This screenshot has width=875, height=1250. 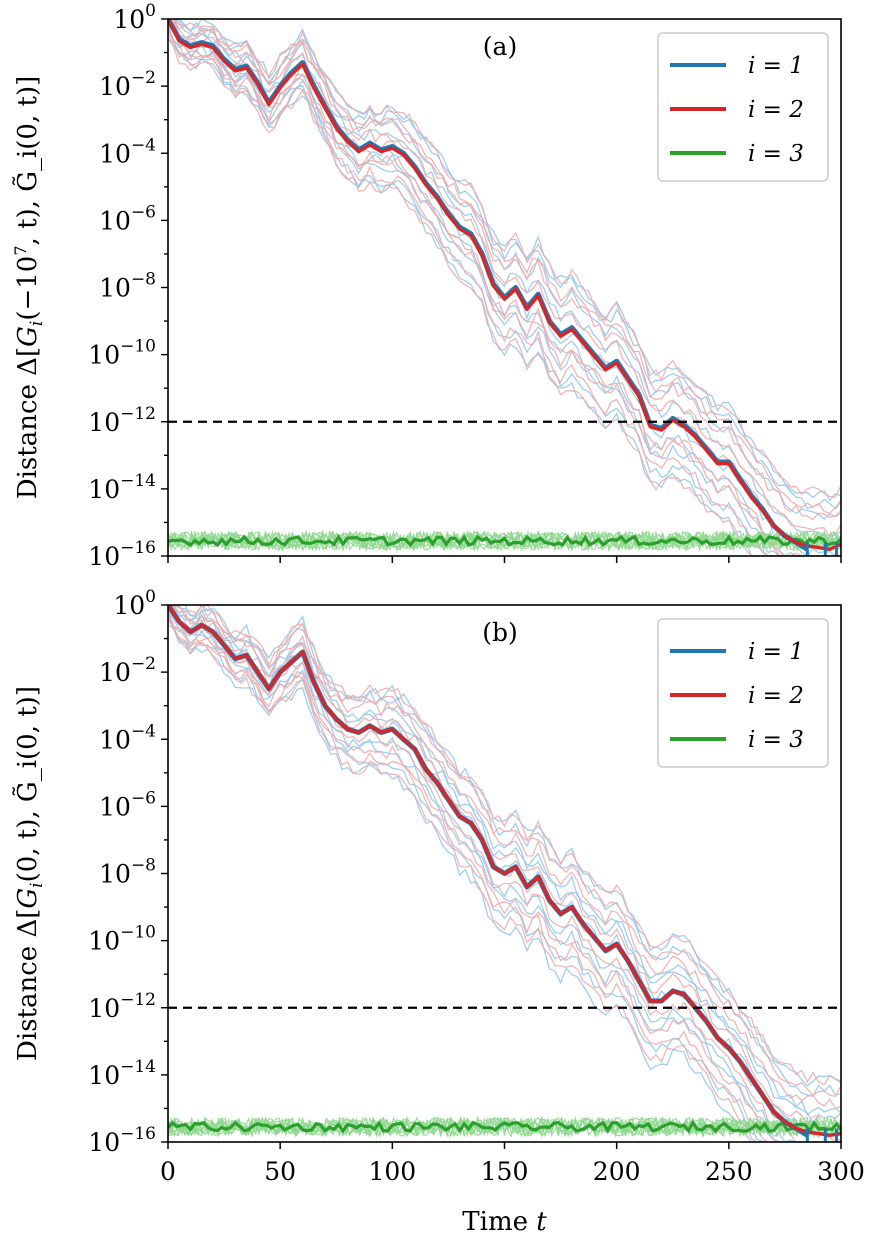 What do you see at coordinates (841, 1171) in the screenshot?
I see `x-tick-label: 300` at bounding box center [841, 1171].